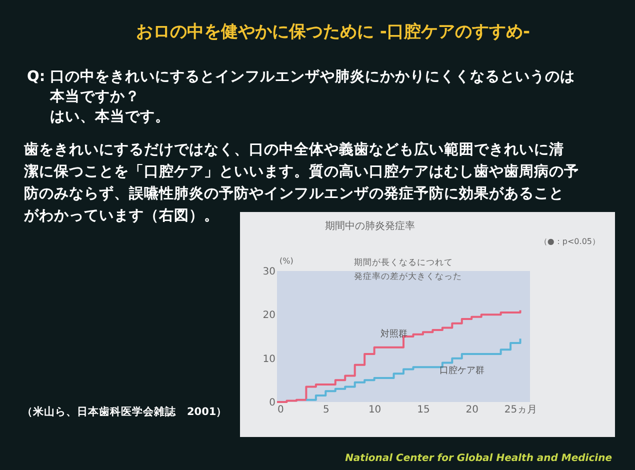 The width and height of the screenshot is (635, 470). Describe the element at coordinates (569, 241) in the screenshot. I see `text: （●：p<0.05）` at that location.